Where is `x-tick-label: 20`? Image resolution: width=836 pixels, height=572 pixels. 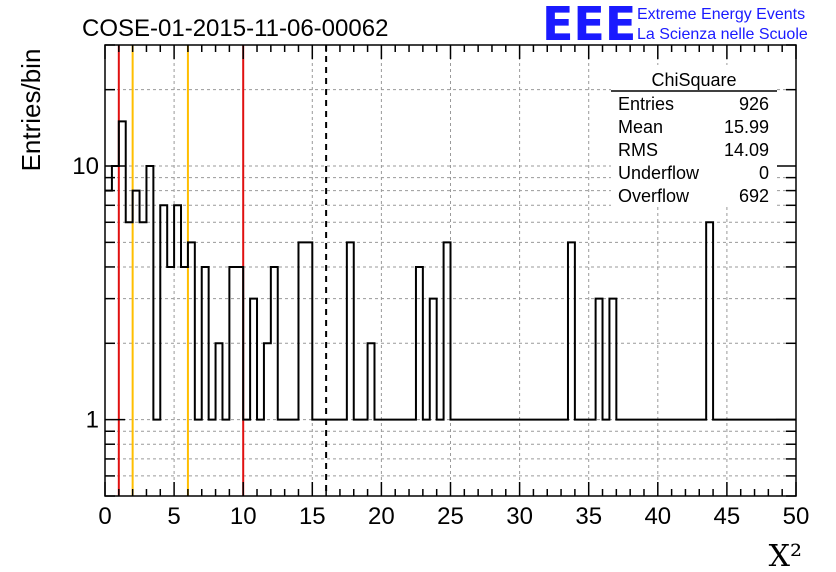 x-tick-label: 20 is located at coordinates (381, 516).